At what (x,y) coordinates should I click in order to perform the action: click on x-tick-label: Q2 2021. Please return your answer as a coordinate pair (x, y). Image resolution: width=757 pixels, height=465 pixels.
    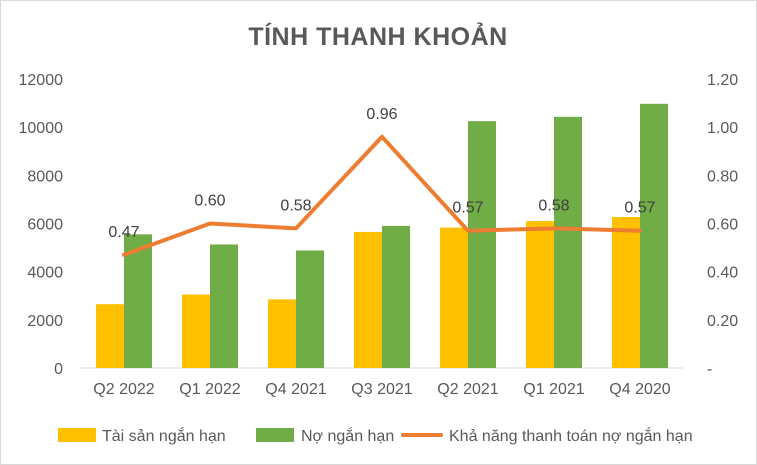
    Looking at the image, I should click on (467, 389).